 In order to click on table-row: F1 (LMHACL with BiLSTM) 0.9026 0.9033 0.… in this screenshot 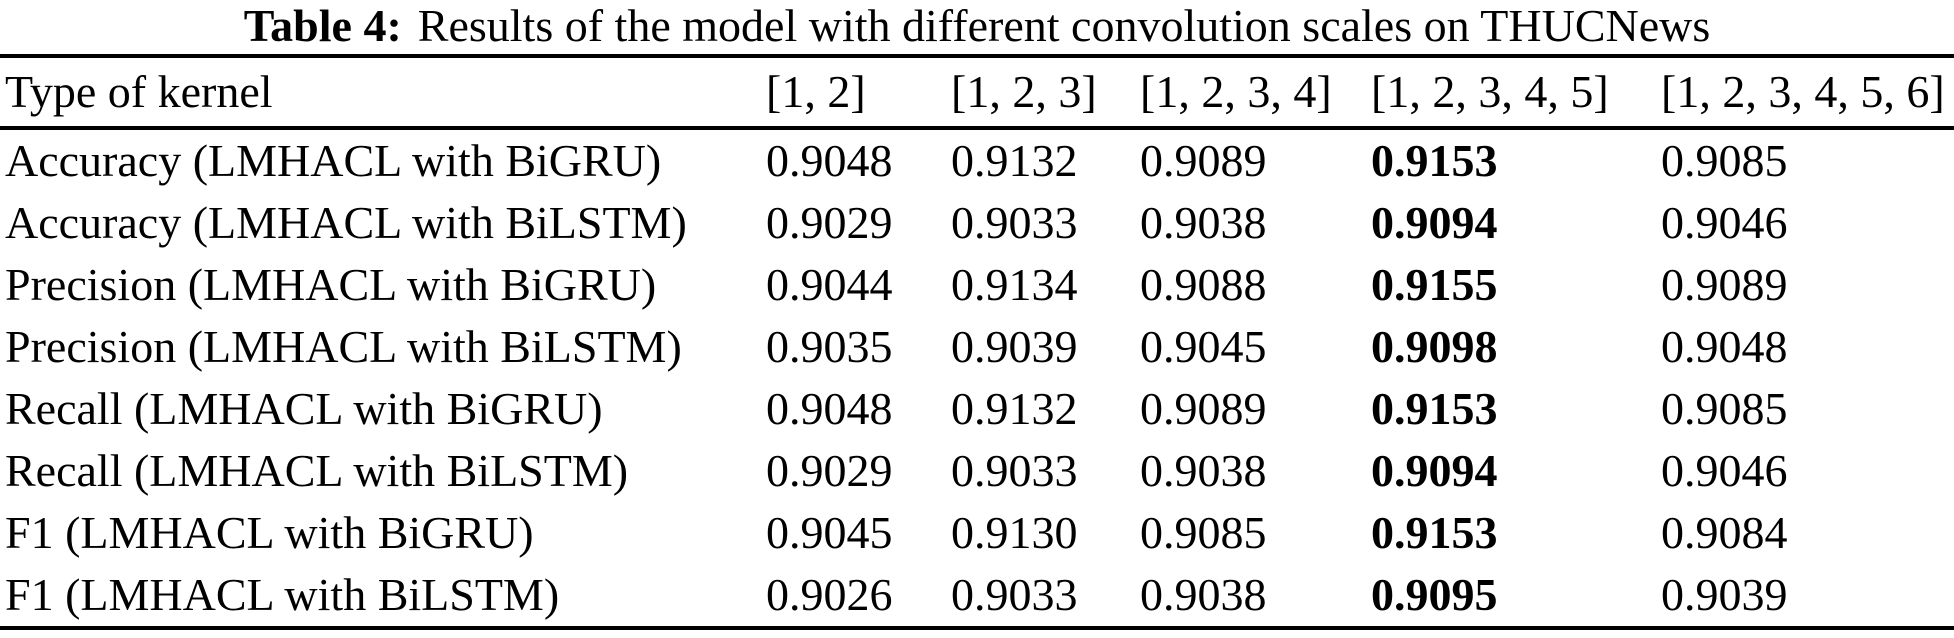, I will do `click(977, 596)`.